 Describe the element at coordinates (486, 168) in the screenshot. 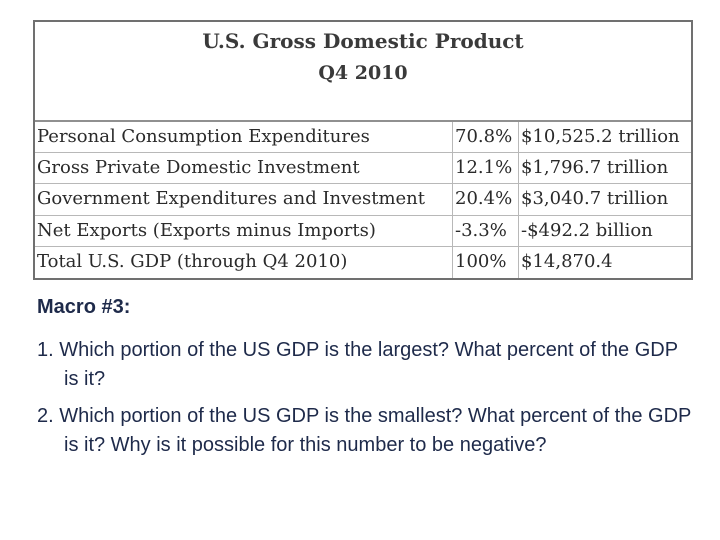

I see `row-percent: 12.1%` at that location.